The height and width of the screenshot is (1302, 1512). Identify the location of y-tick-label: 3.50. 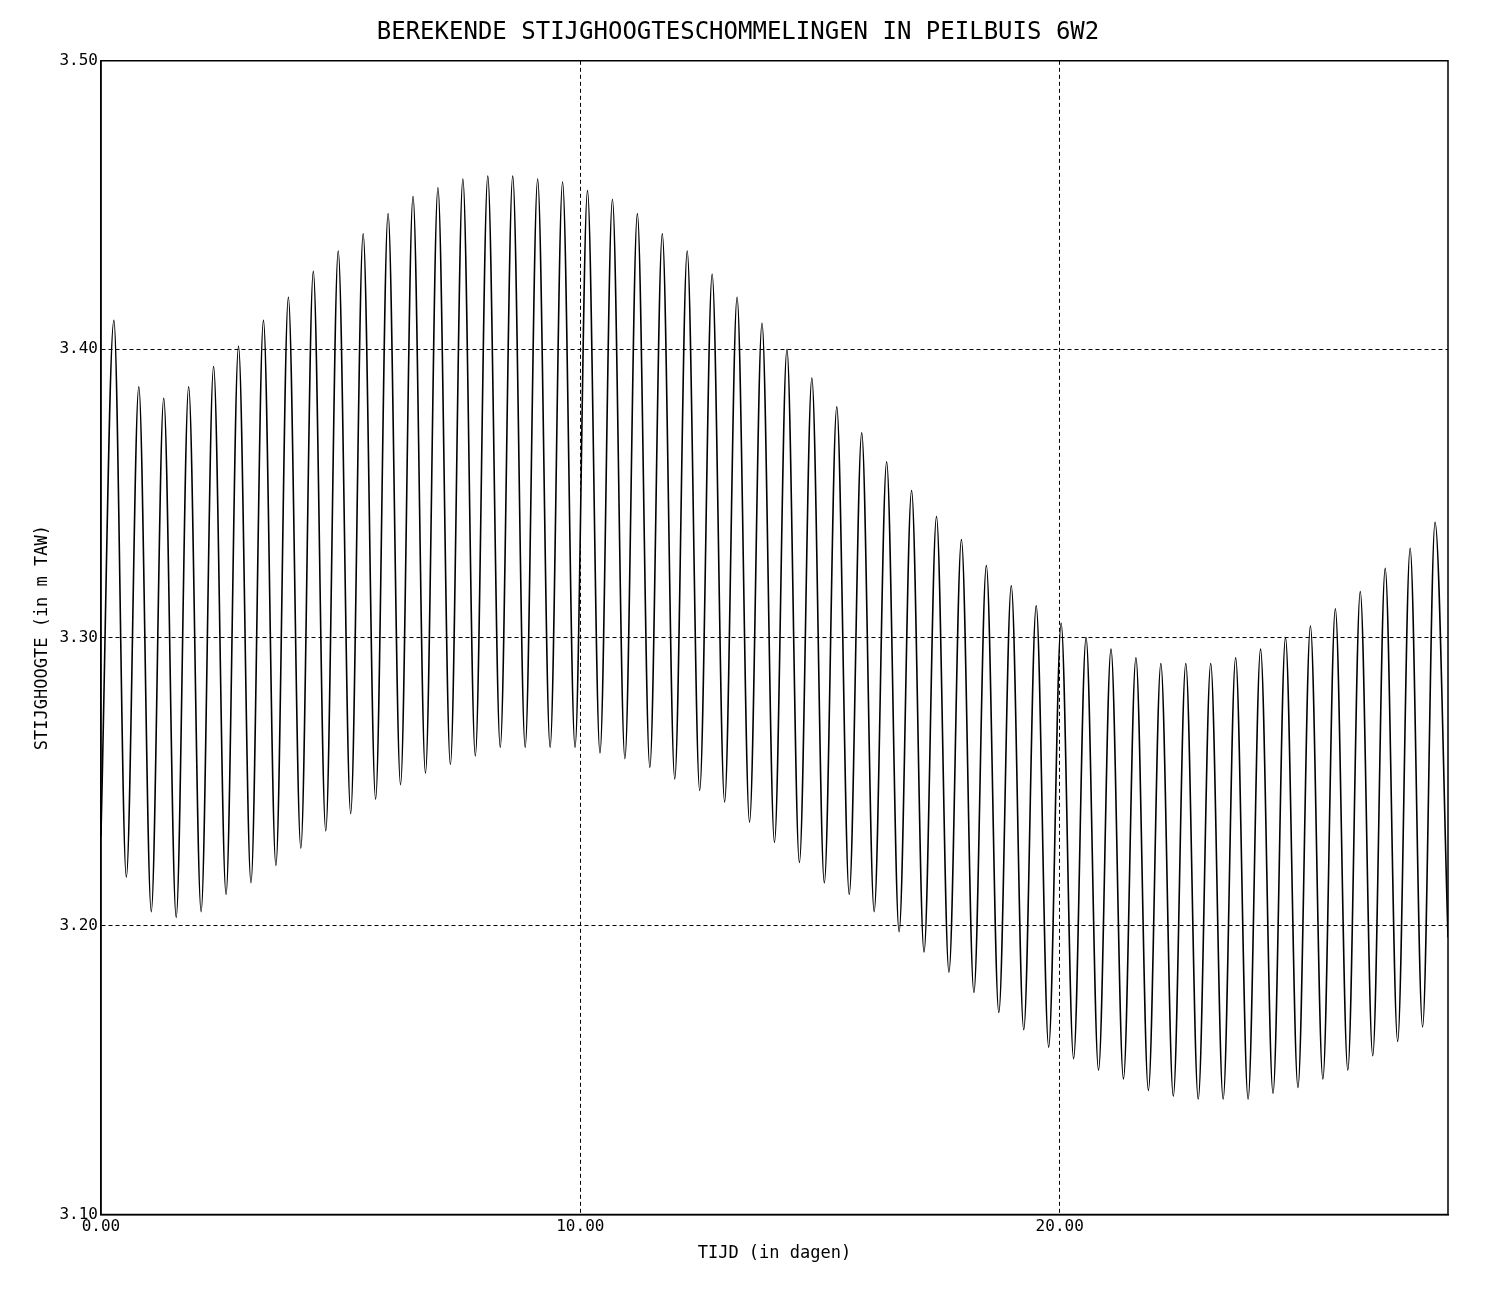
(78, 59).